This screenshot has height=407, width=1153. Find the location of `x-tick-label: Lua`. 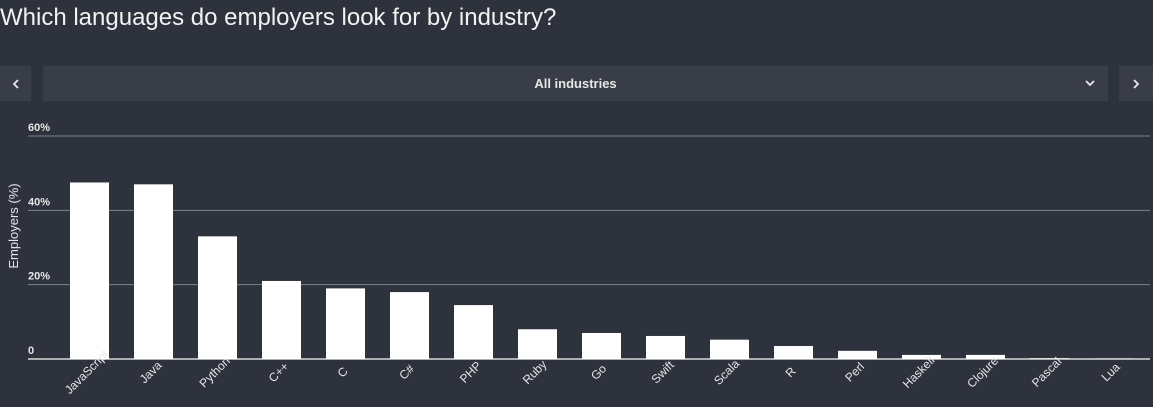

x-tick-label: Lua is located at coordinates (1111, 372).